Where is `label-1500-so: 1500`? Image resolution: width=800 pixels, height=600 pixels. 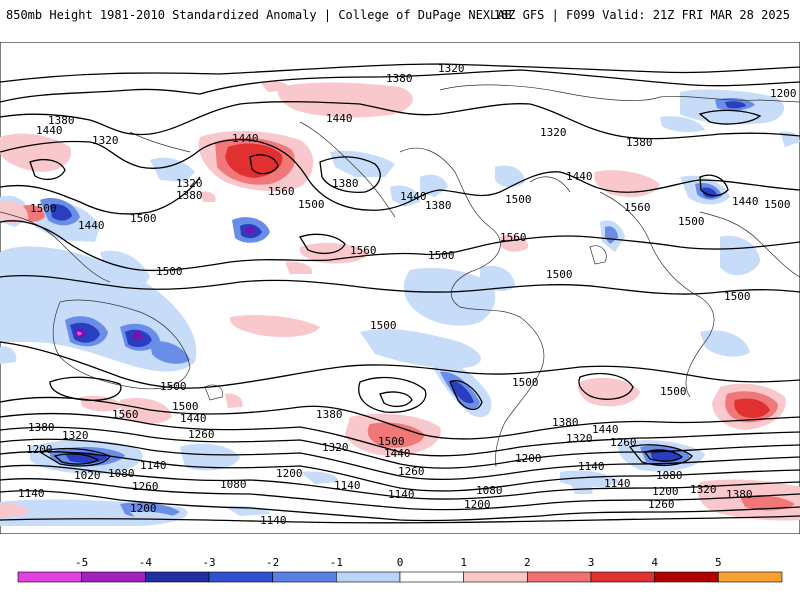
label-1500-so: 1500 is located at coordinates (185, 406).